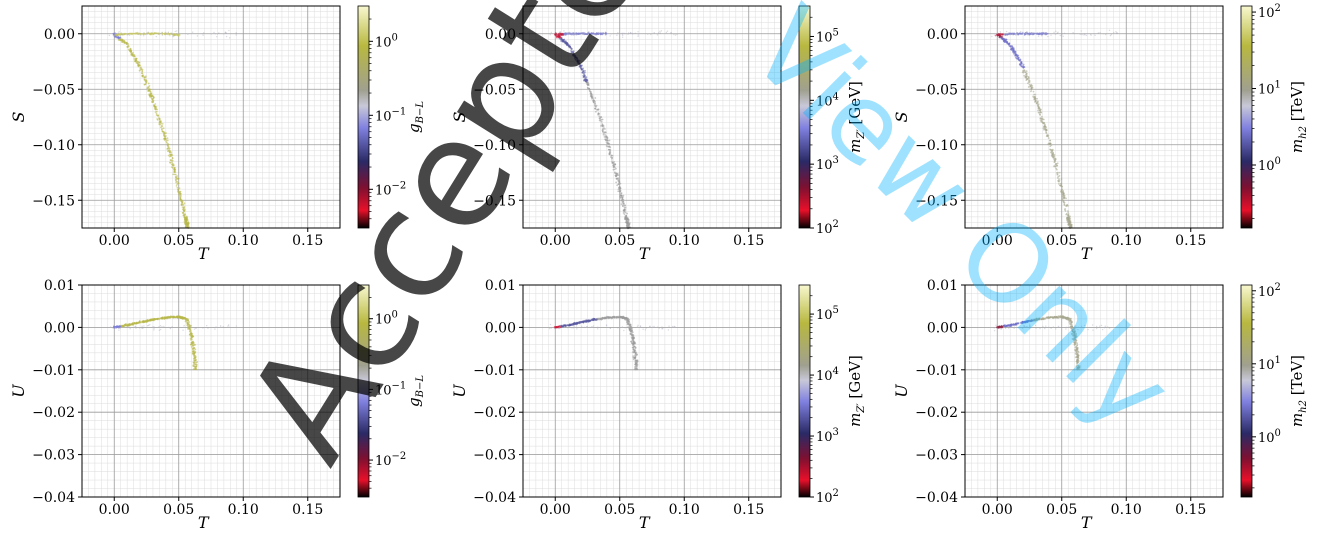 The width and height of the screenshot is (1318, 539). Describe the element at coordinates (856, 391) in the screenshot. I see `colorbar-label: mZ′ [GeV]` at that location.